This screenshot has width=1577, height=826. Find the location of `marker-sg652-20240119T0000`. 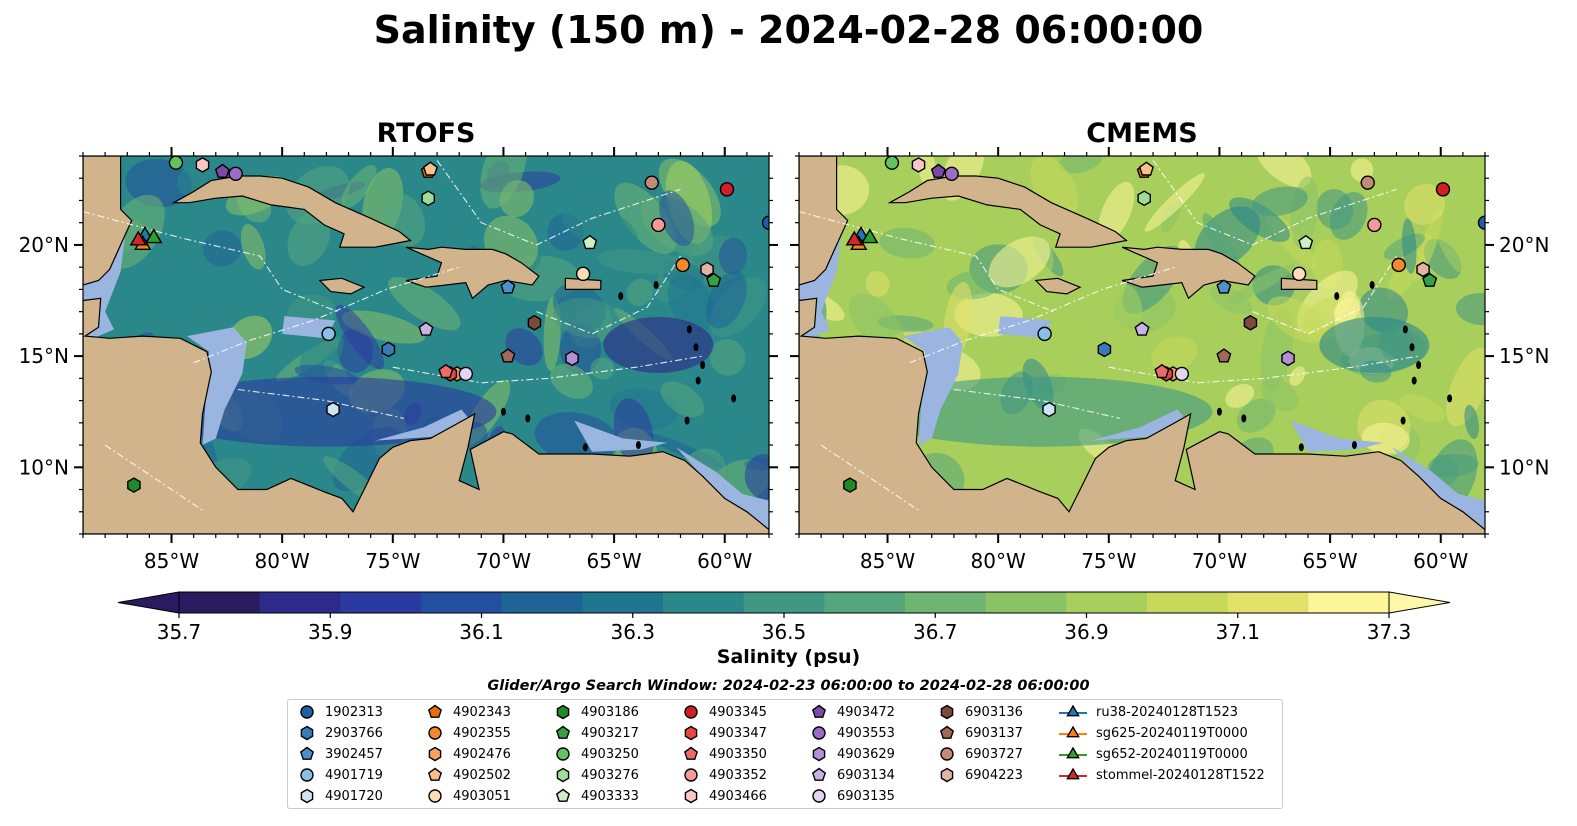

marker-sg652-20240119T0000 is located at coordinates (154, 236).